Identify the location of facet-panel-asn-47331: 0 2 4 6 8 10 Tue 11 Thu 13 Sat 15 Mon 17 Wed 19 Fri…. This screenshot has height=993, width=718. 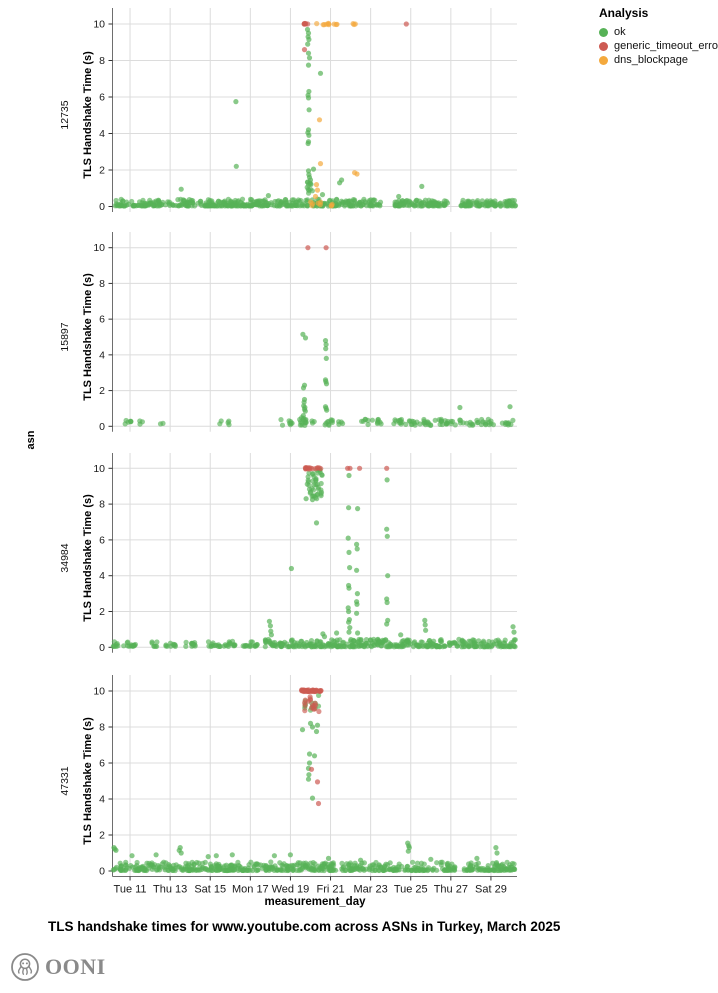
(305, 785).